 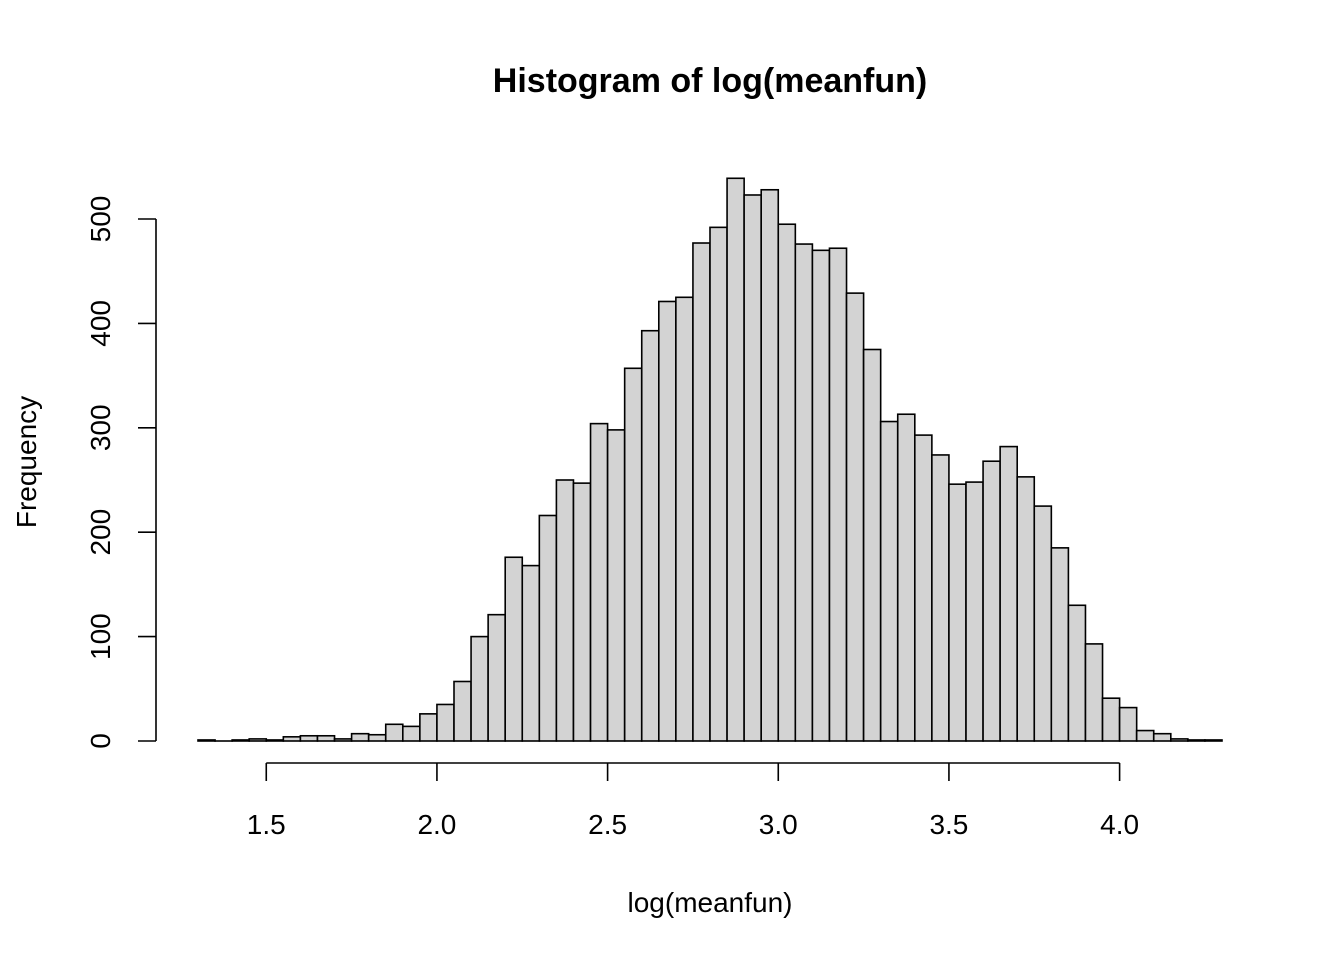 I want to click on x-tick-label: 4.0, so click(x=1119, y=824).